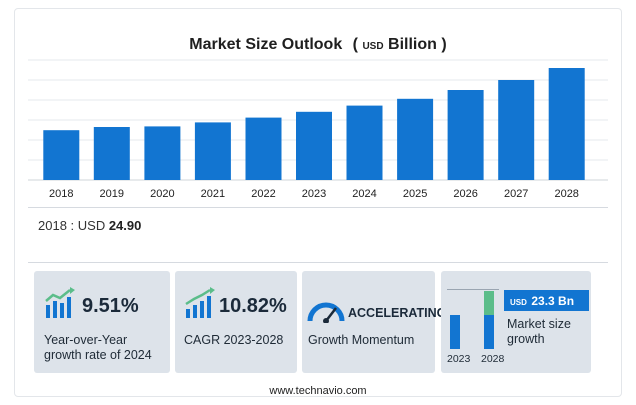 The image size is (636, 405). I want to click on yoy-label: Year-over-Year growth rate of 2024, so click(98, 348).